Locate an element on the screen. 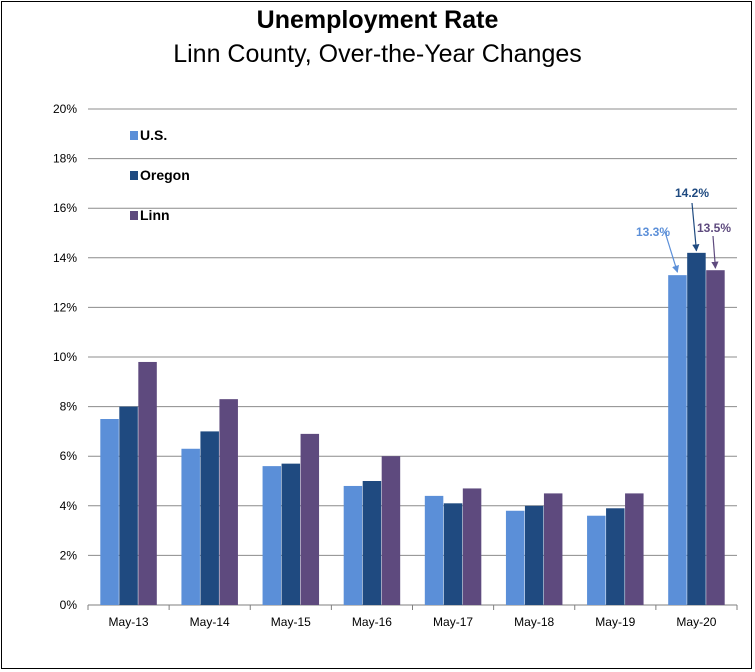  y-tick-label: 14% is located at coordinates (65, 258).